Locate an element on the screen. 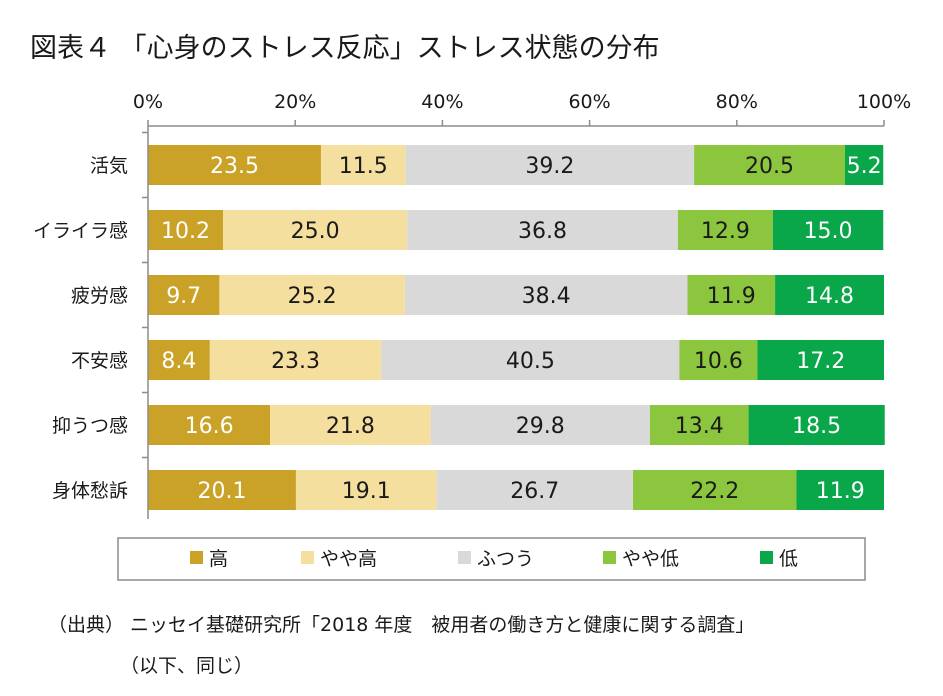  category-label: 不安感 is located at coordinates (99, 361).